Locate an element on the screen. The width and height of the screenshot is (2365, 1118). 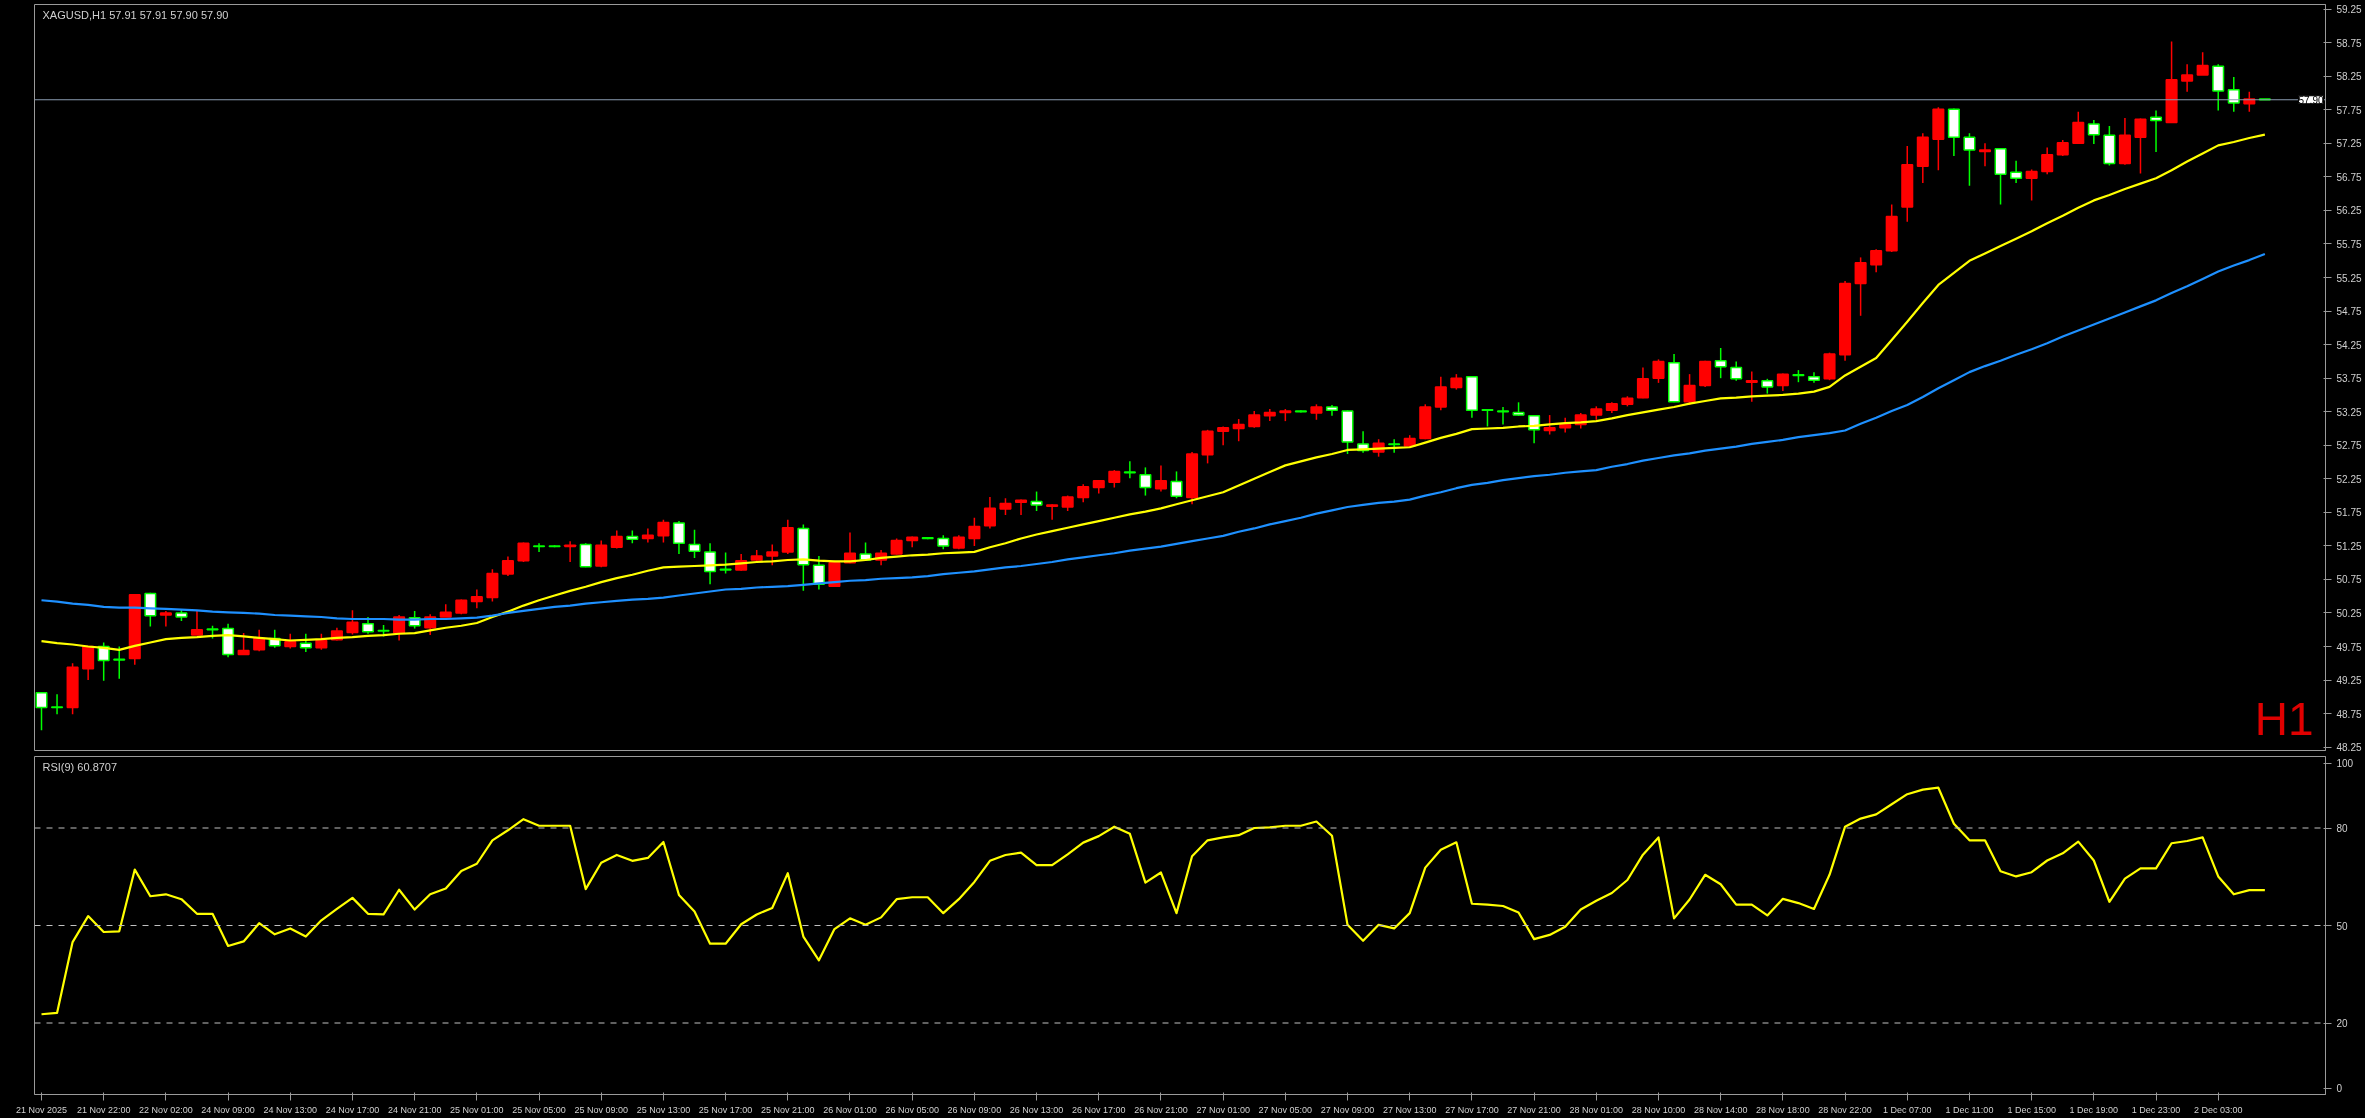
x-tick-label: 27 Nov 09:00 is located at coordinates (1347, 1109).